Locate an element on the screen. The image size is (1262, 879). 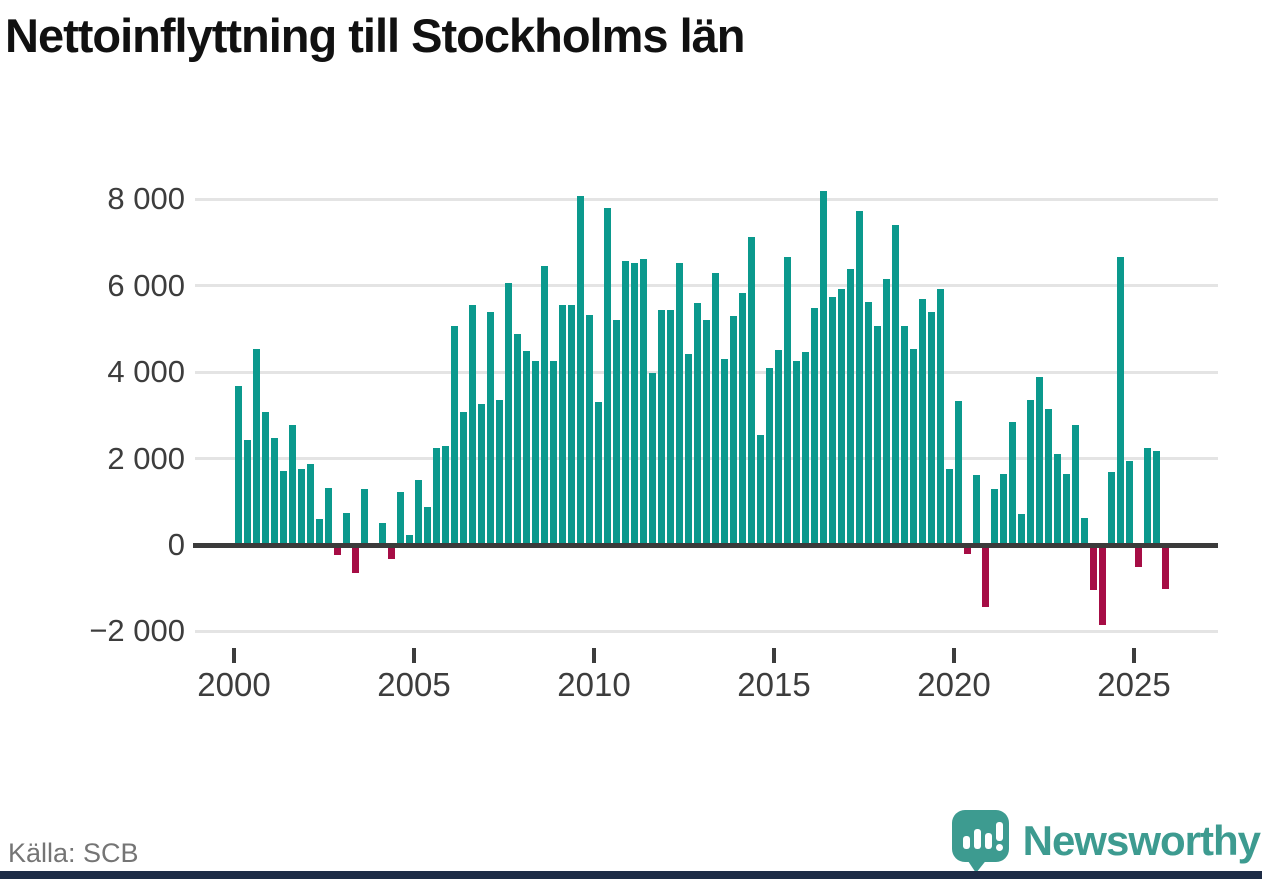
x-tick-label: 2015 is located at coordinates (774, 684).